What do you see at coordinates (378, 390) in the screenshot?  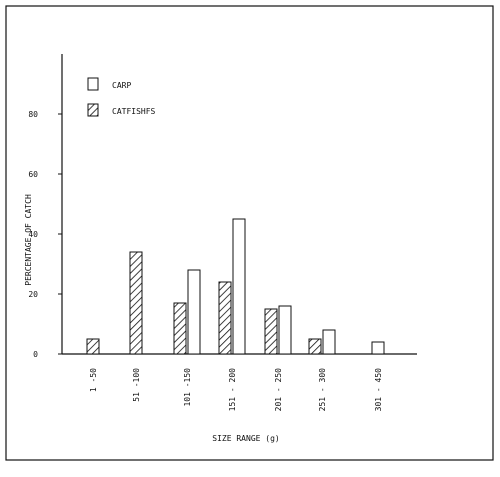 I see `x-tick-label: 301 - 450` at bounding box center [378, 390].